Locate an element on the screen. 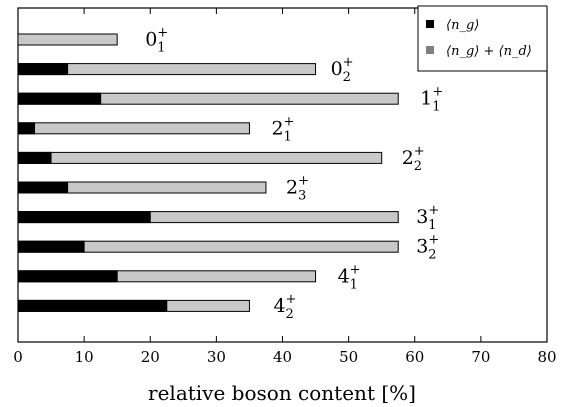  legend-swatch-ng is located at coordinates (430, 24).